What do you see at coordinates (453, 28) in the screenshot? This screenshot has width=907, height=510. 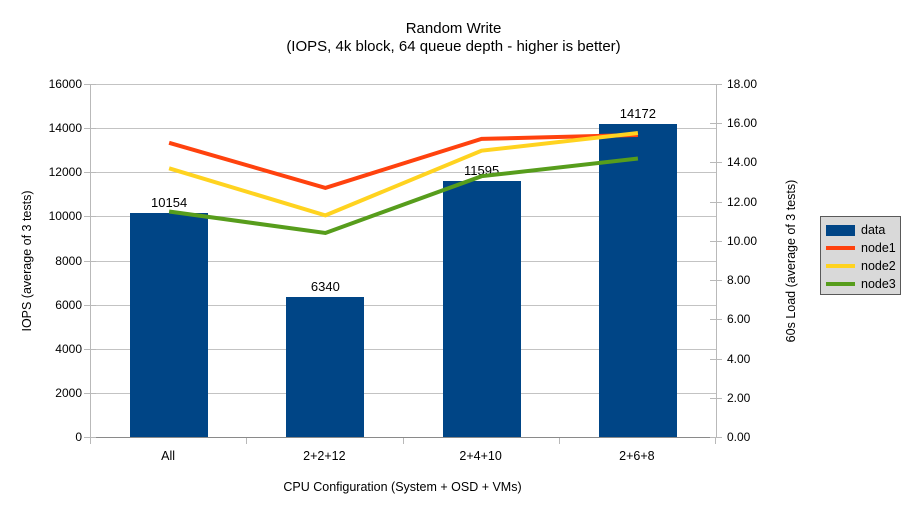 I see `chart-title: Random Write` at bounding box center [453, 28].